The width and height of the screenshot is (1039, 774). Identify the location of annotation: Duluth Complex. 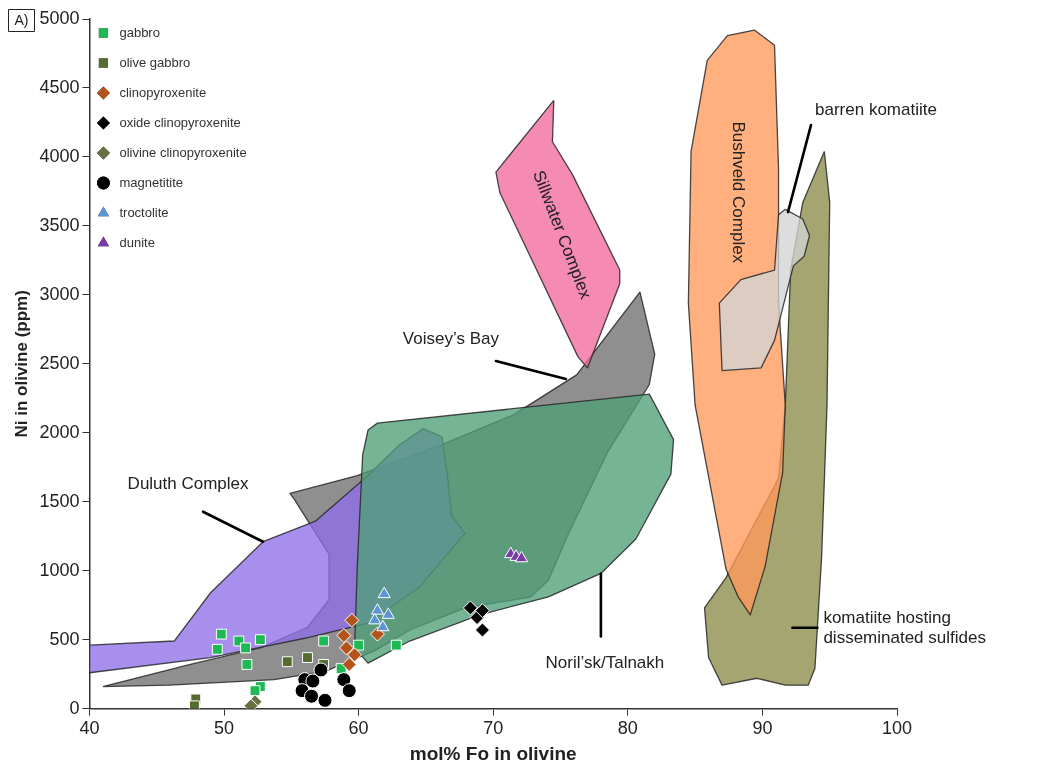
(188, 484).